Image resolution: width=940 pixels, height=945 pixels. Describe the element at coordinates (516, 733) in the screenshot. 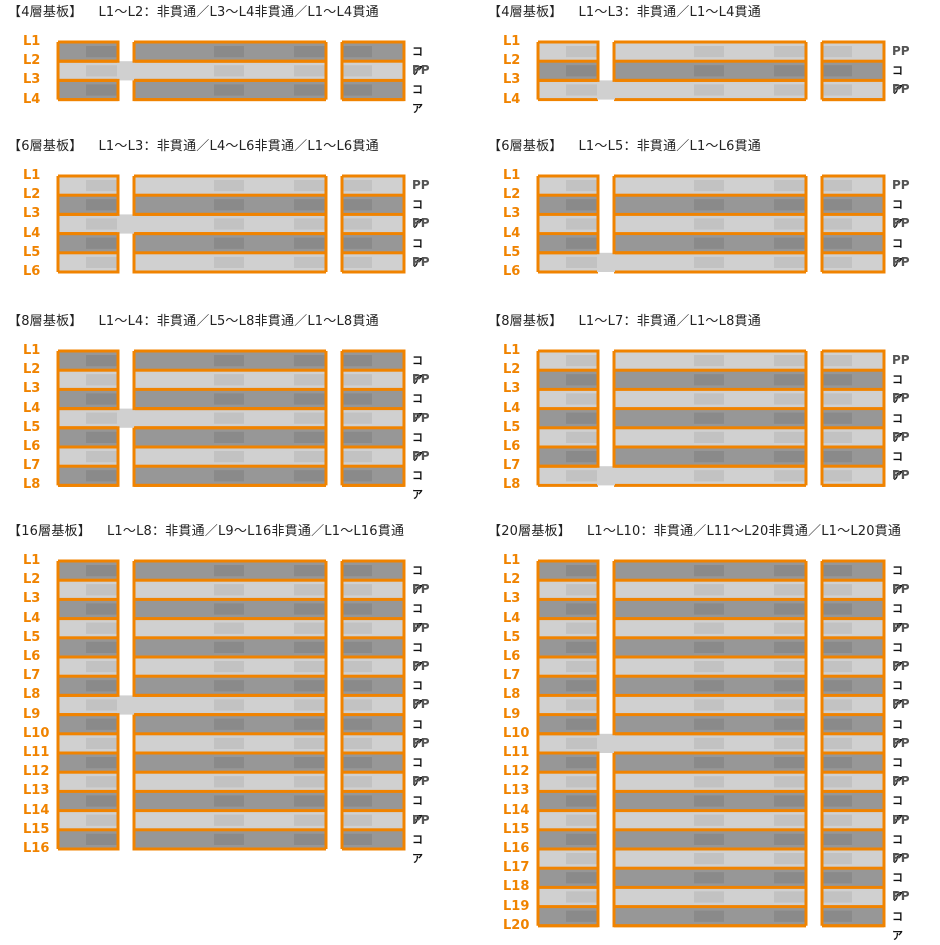

I see `layer-label: L10` at that location.